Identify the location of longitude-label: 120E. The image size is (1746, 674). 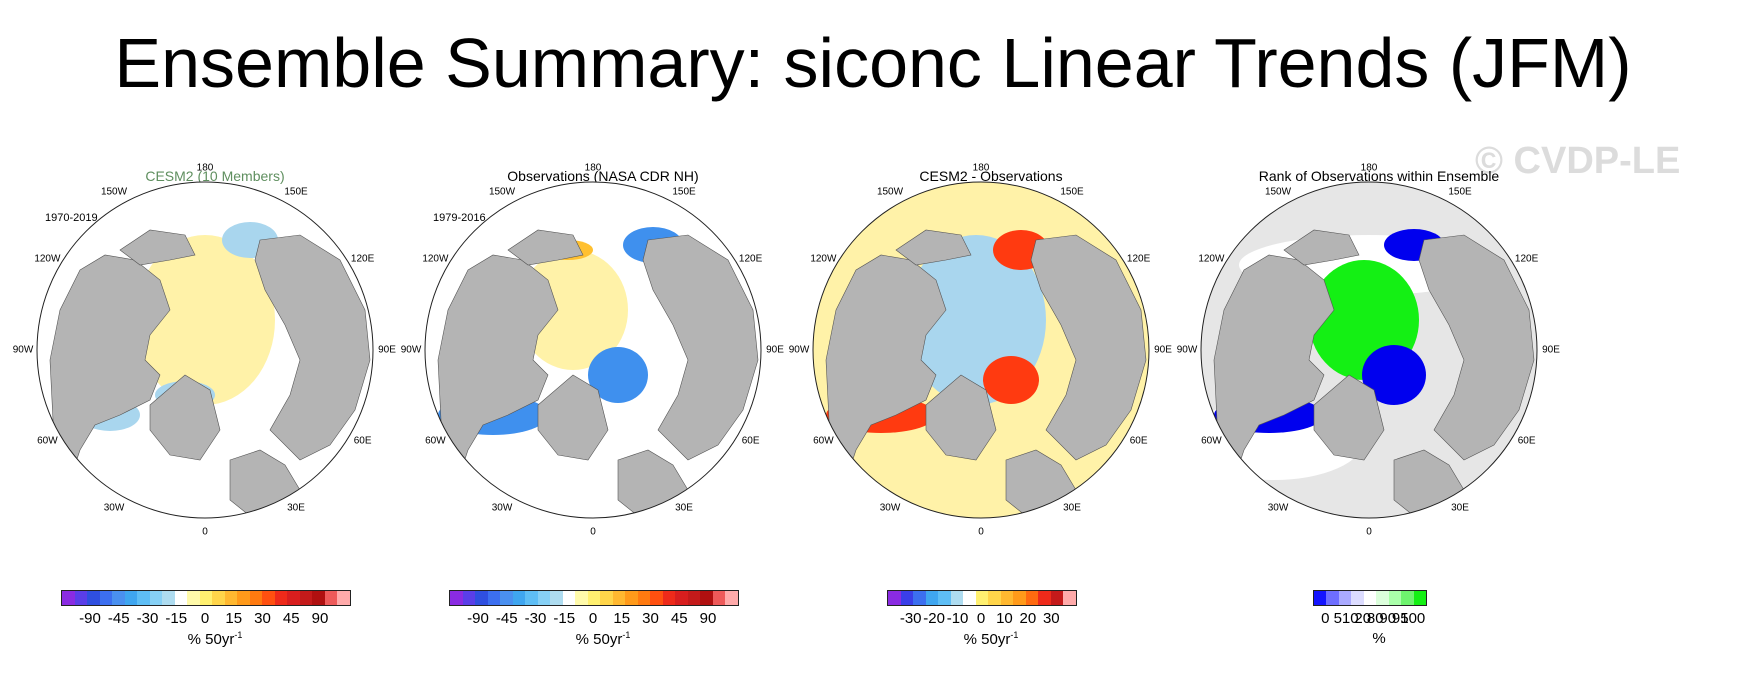
(1526, 259).